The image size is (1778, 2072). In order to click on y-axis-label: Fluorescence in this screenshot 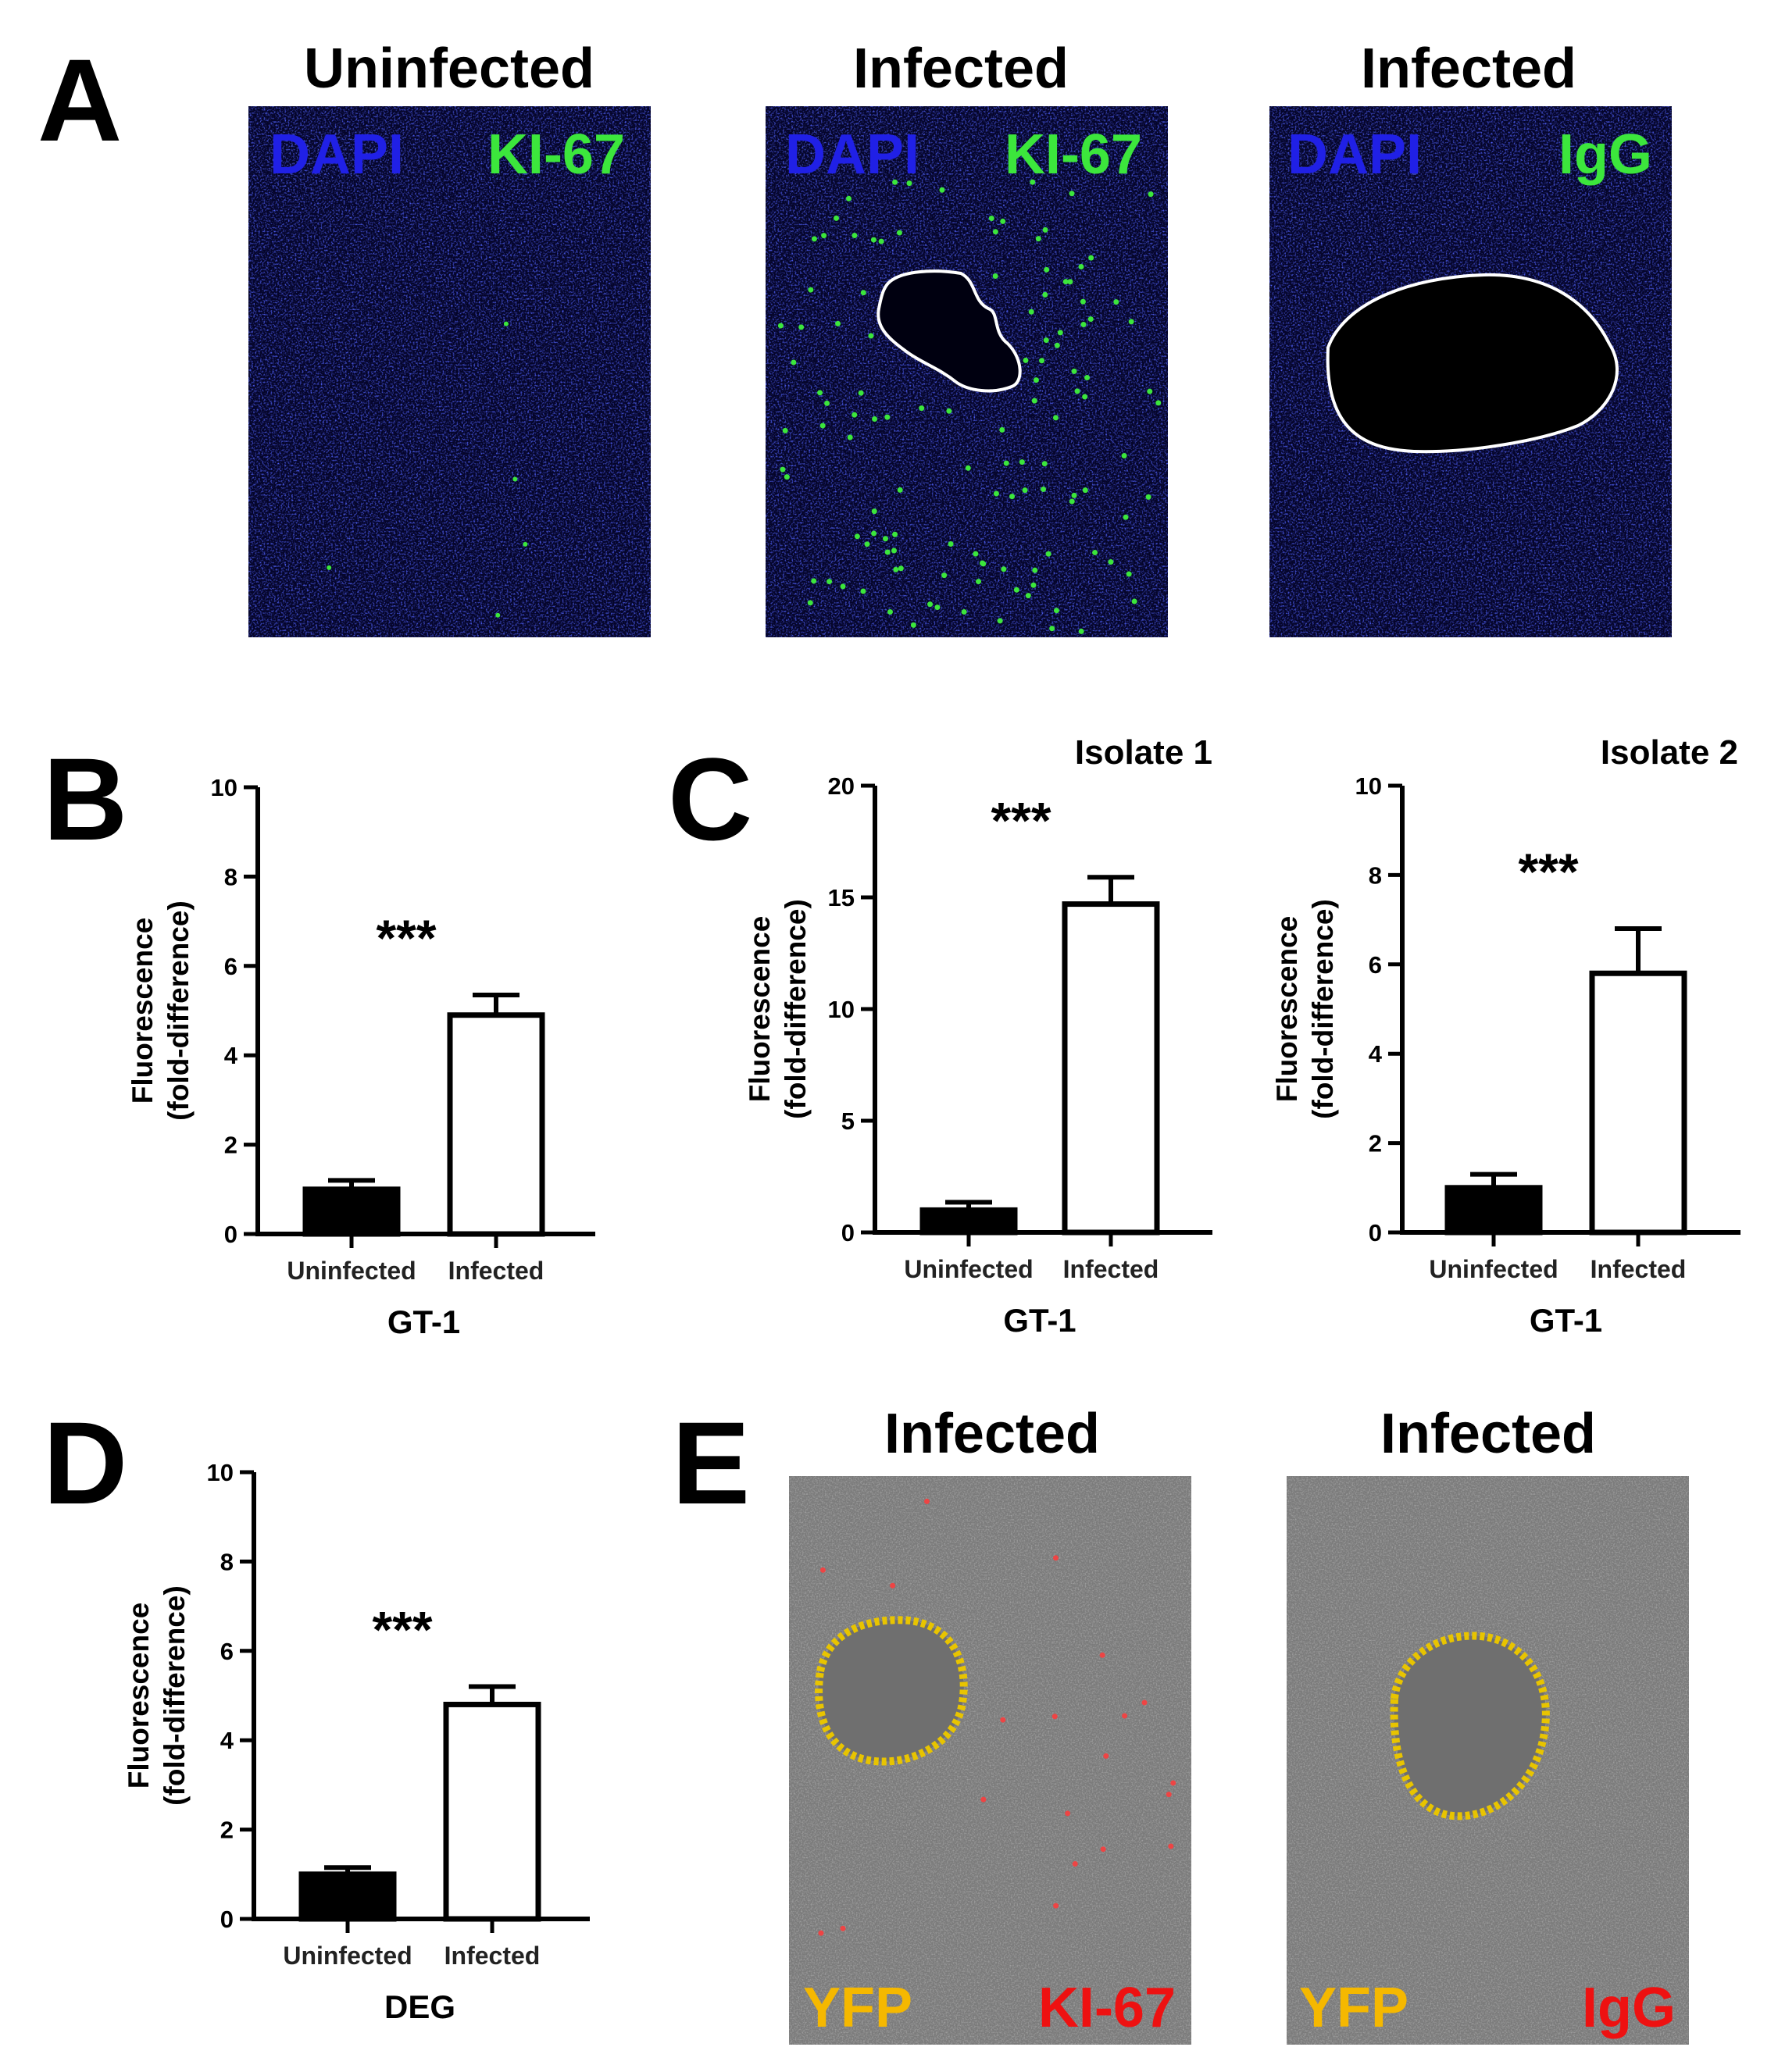, I will do `click(143, 1011)`.